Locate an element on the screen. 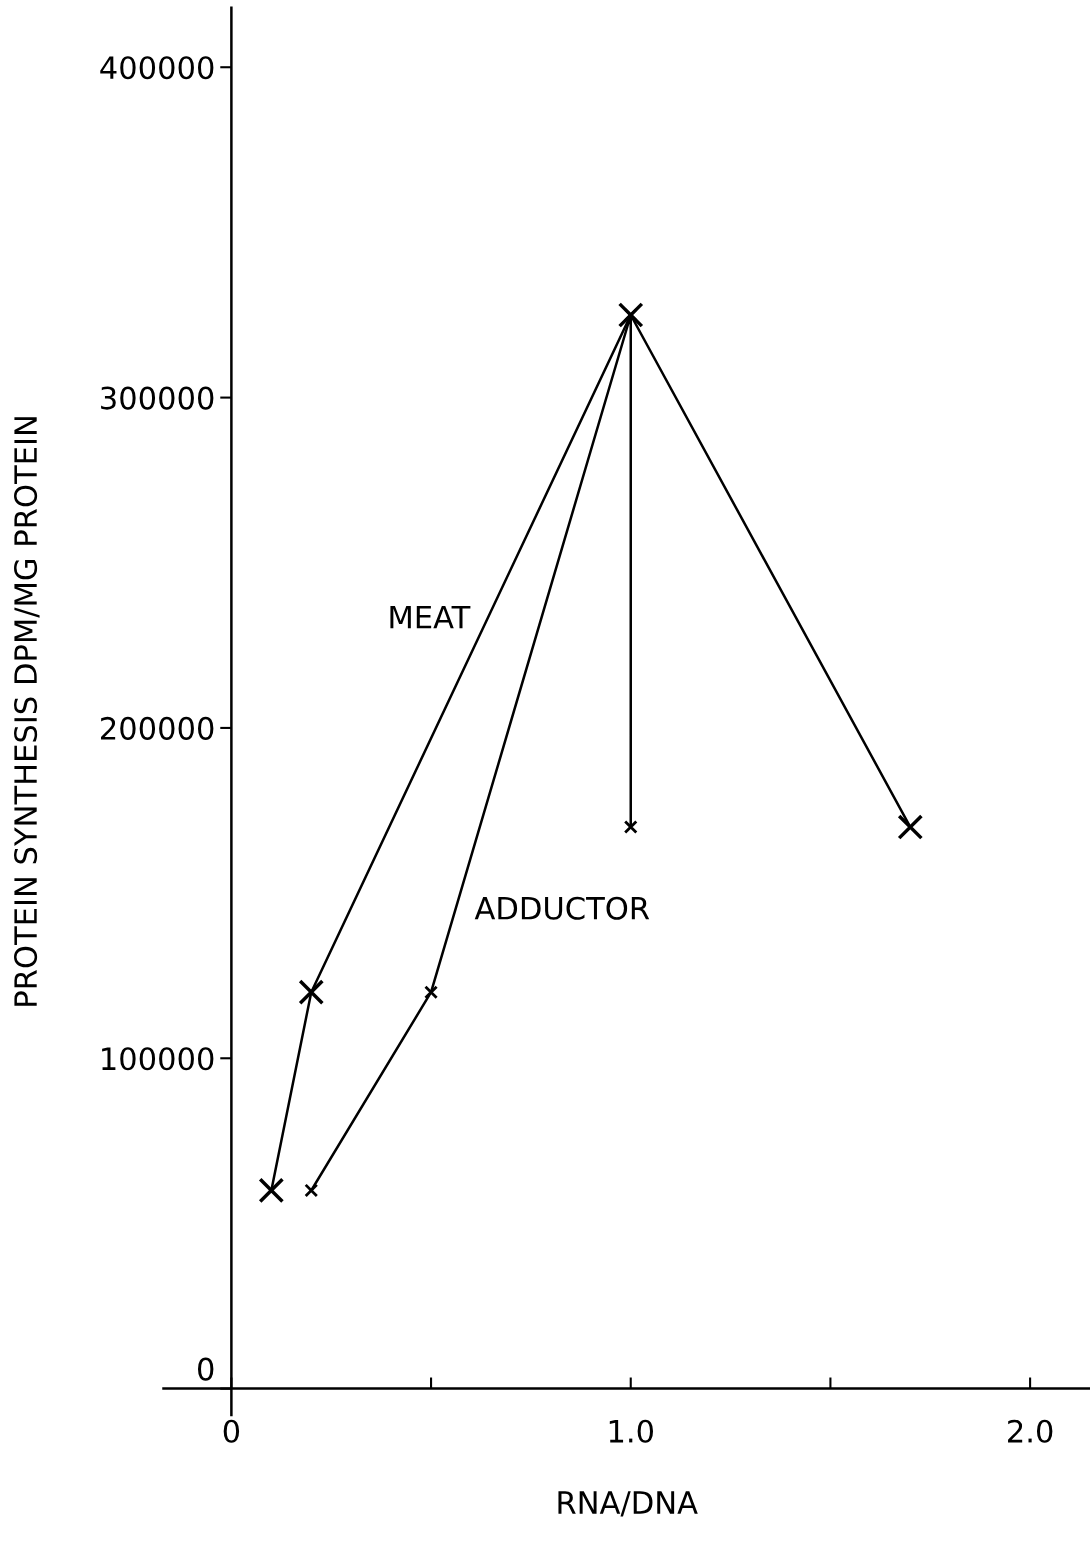 The height and width of the screenshot is (1555, 1090). x-tick-label: 1.0 is located at coordinates (631, 1431).